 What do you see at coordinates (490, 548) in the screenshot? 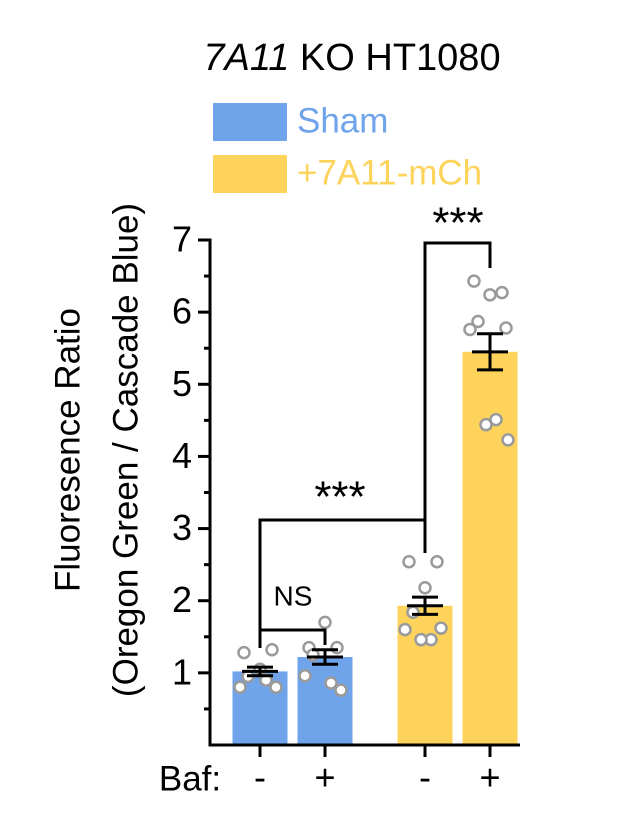
I see `bar` at bounding box center [490, 548].